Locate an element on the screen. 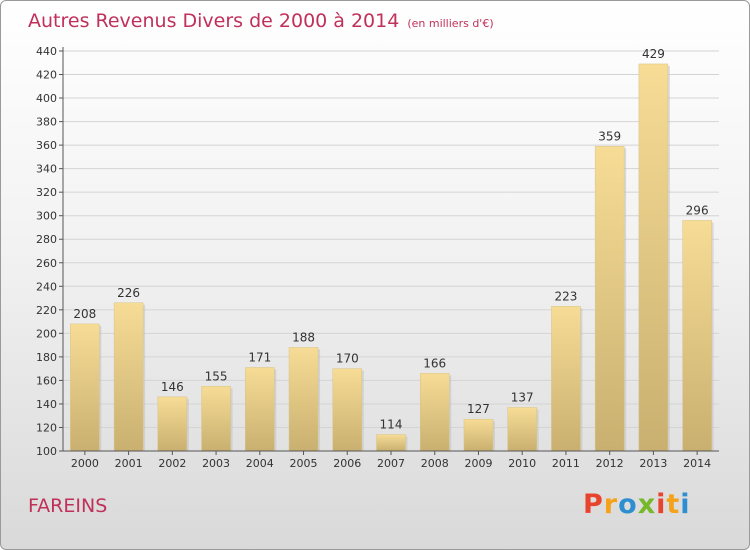 This screenshot has height=550, width=750. y-tick-label: 360 is located at coordinates (46, 145).